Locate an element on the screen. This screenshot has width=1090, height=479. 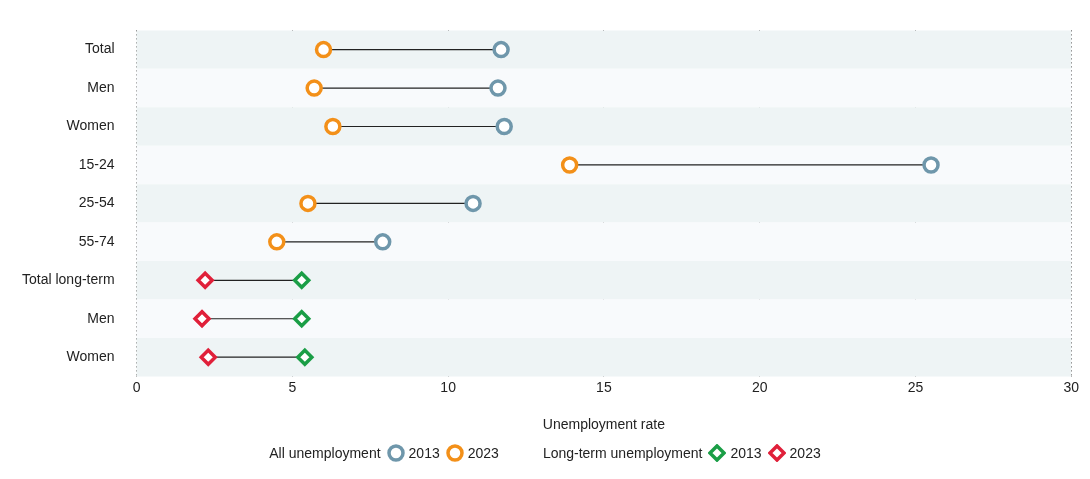
x-tick-label: 25 is located at coordinates (915, 386).